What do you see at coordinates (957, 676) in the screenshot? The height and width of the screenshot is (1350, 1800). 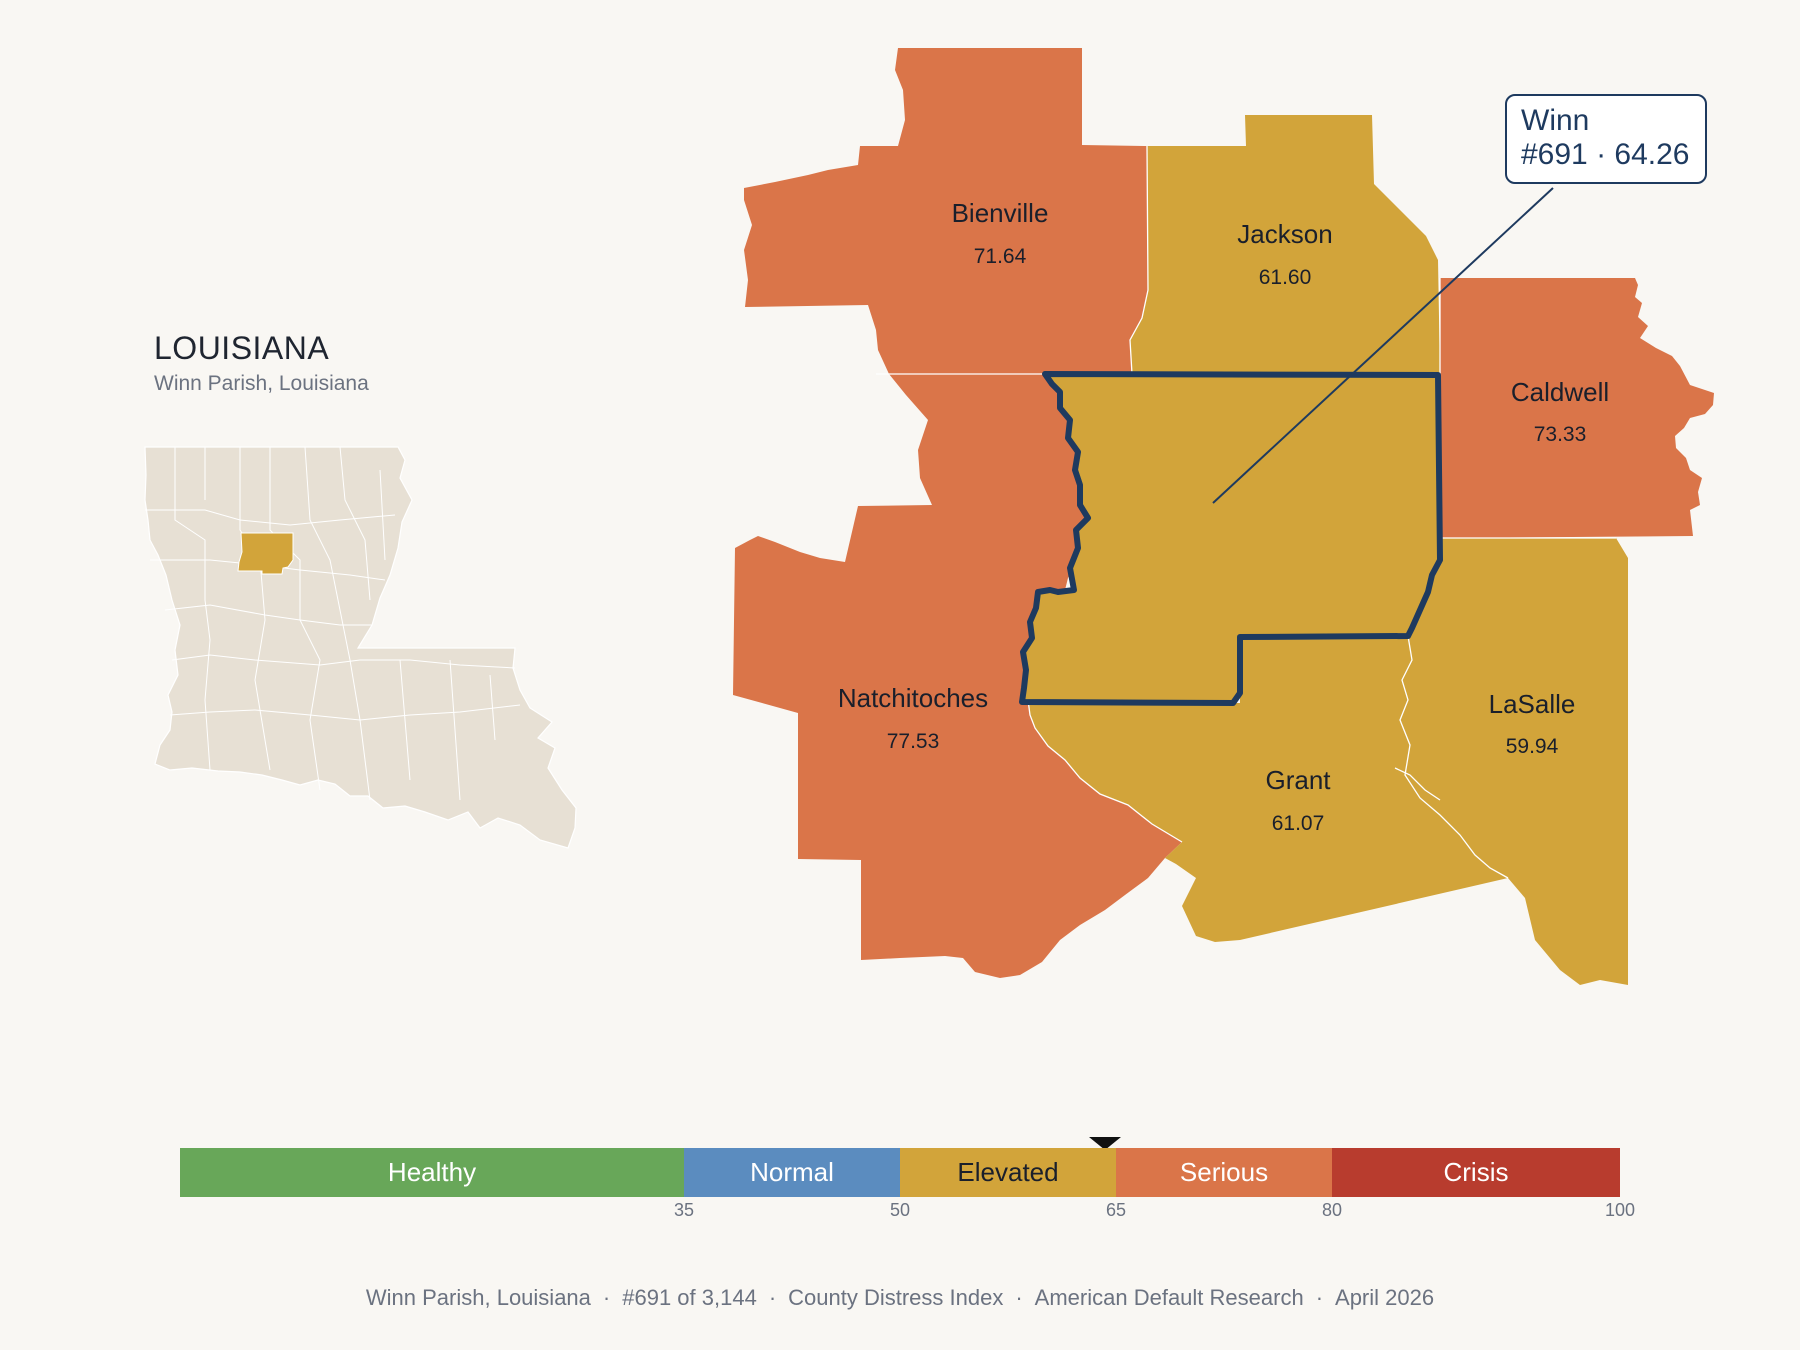 I see `county-natchitoches` at bounding box center [957, 676].